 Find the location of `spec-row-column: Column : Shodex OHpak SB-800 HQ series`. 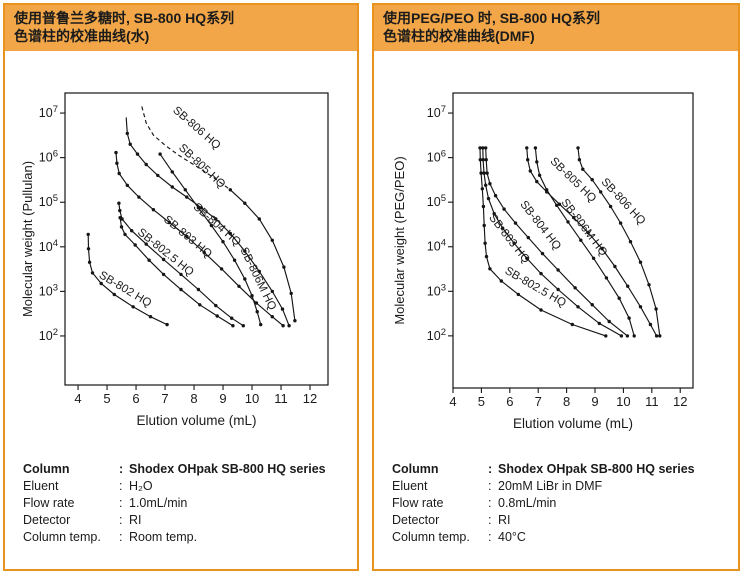

spec-row-column: Column : Shodex OHpak SB-800 HQ series is located at coordinates (185, 469).